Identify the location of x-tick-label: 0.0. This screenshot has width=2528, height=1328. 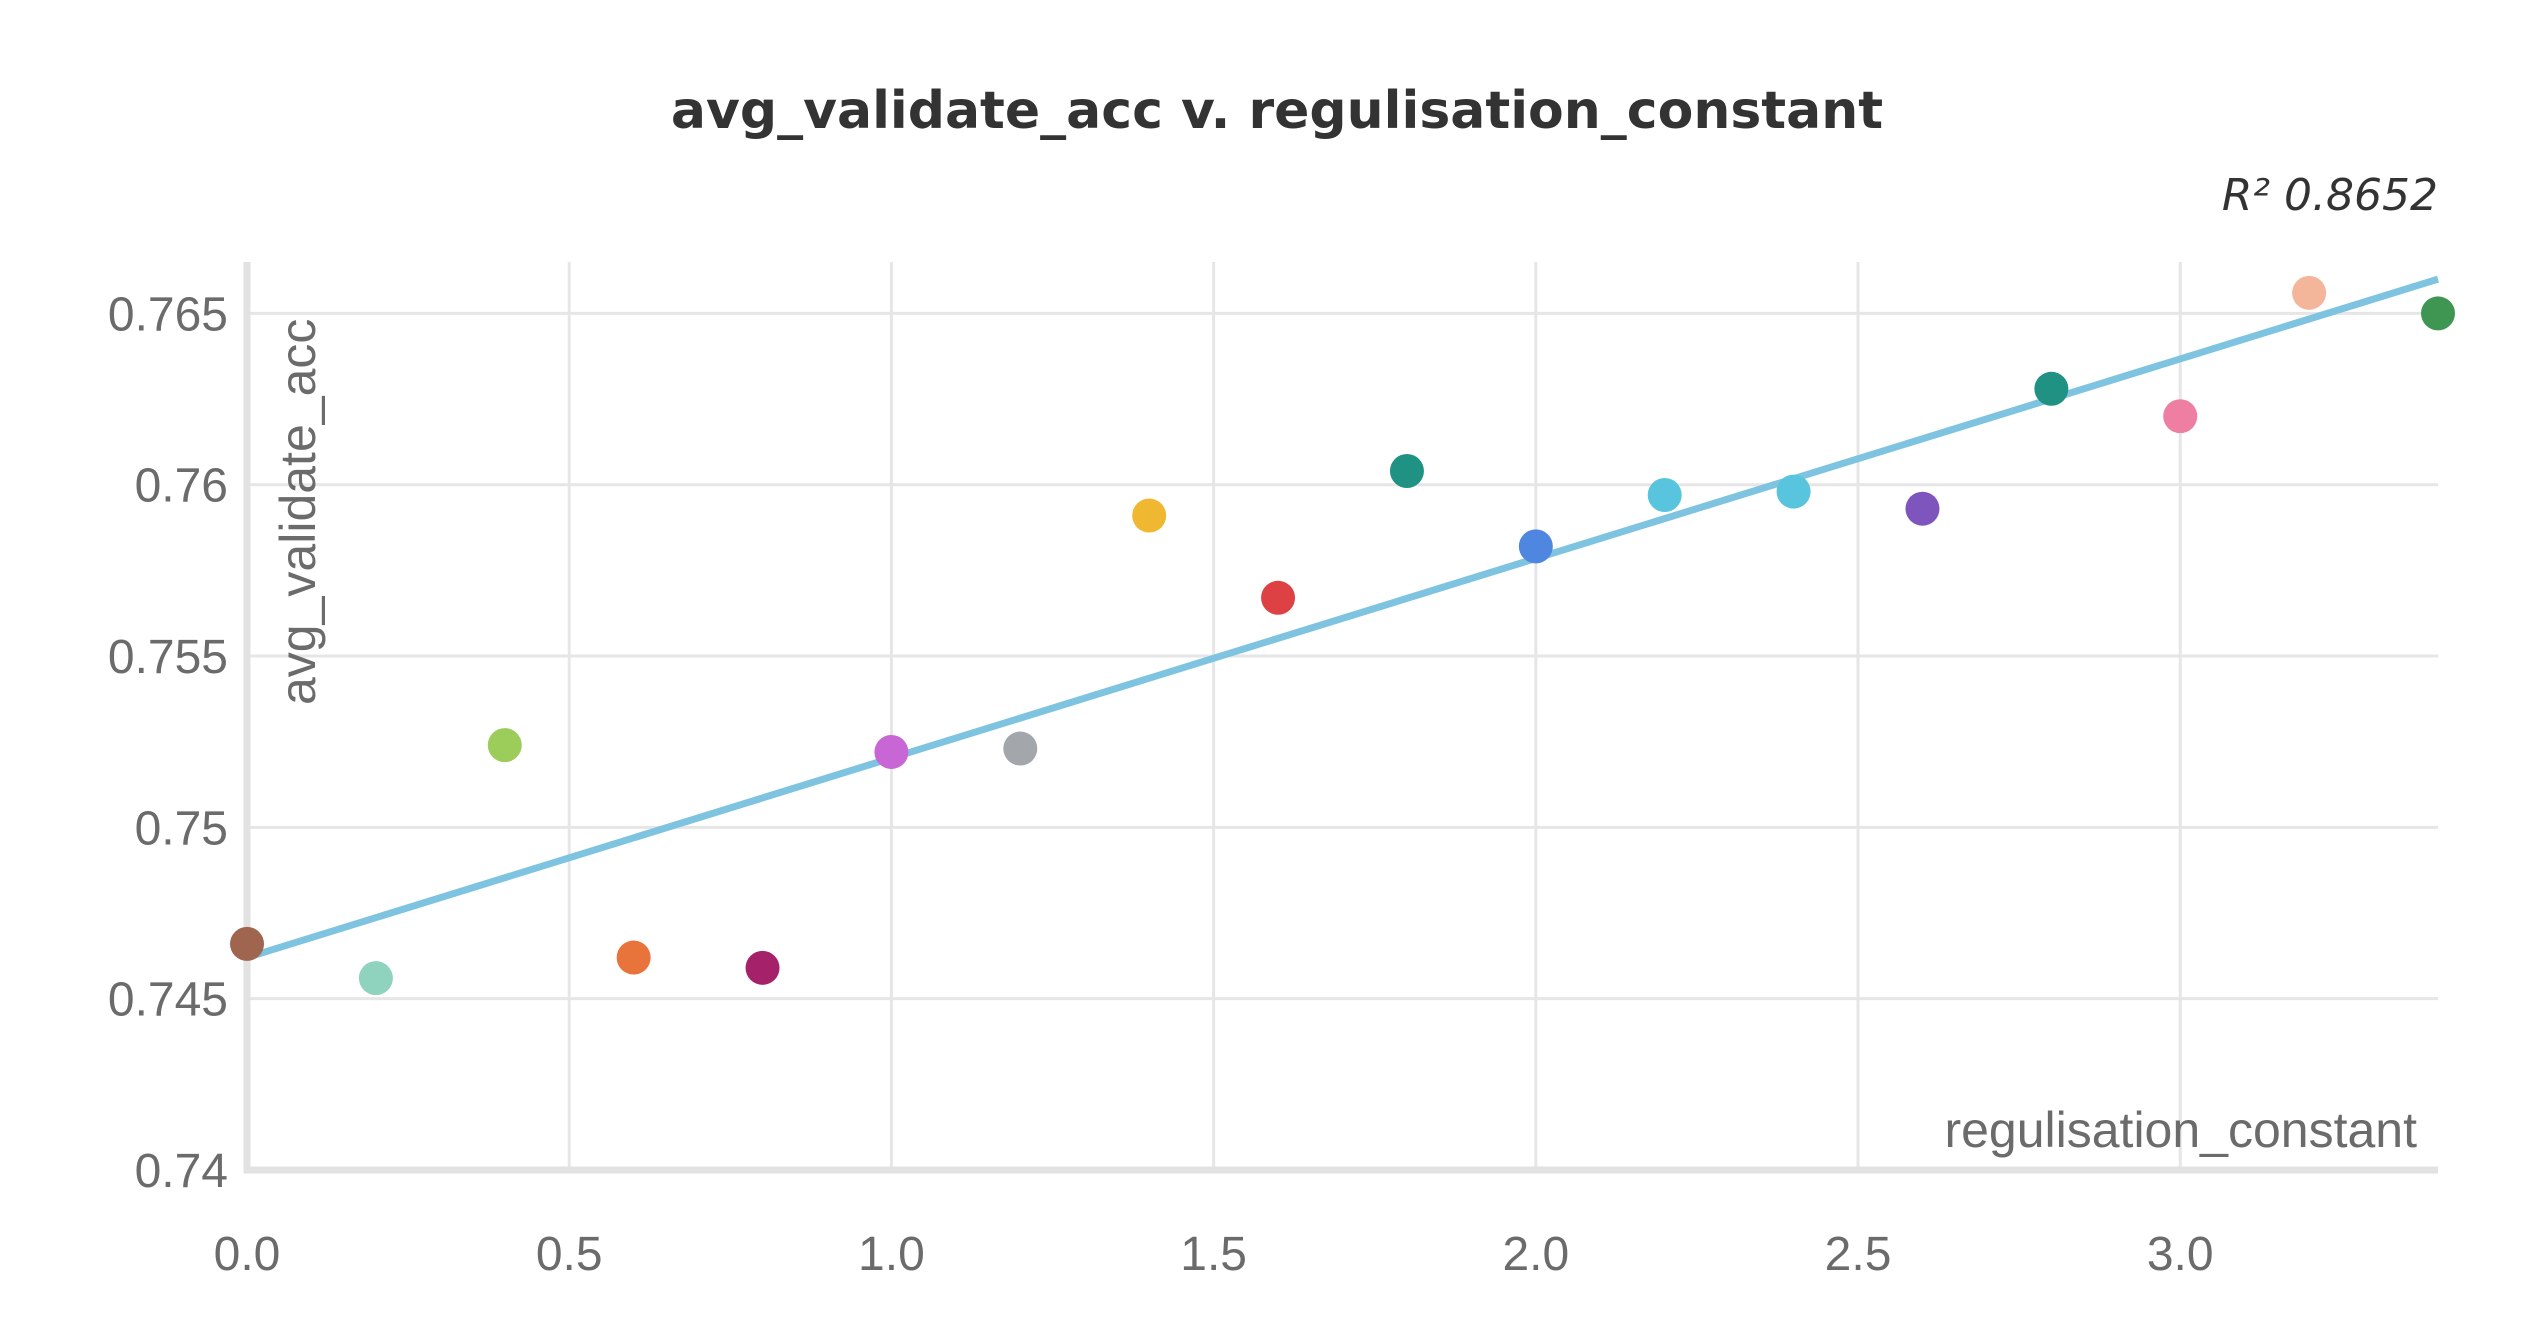
(247, 1254).